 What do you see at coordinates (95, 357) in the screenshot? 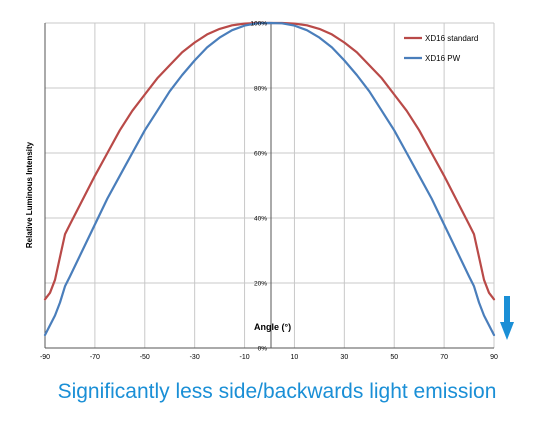
I see `x-tick-label: -70` at bounding box center [95, 357].